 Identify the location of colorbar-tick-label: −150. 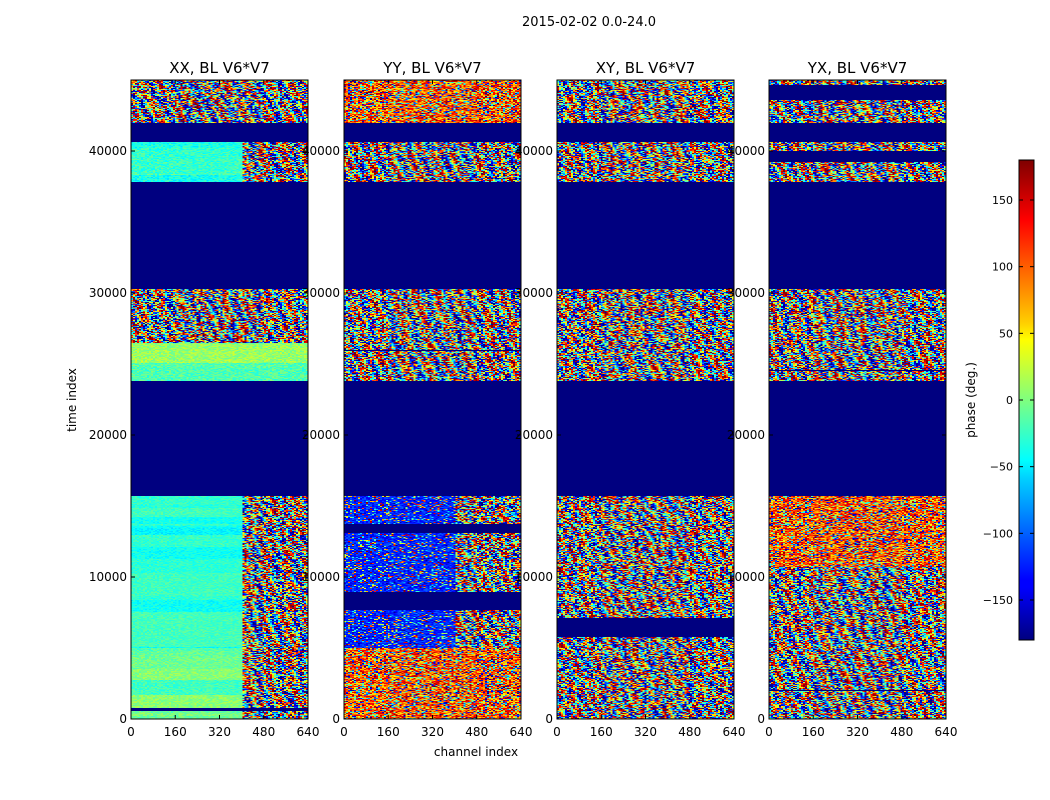
(998, 600).